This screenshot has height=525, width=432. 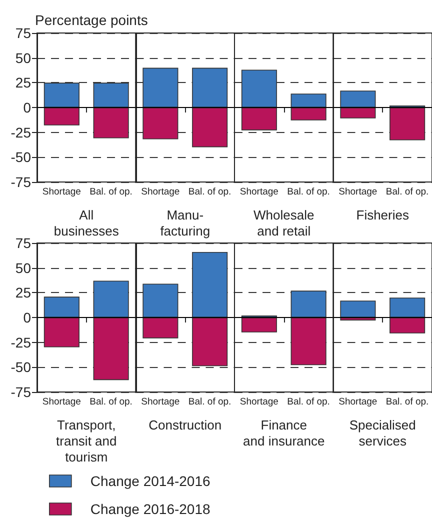 What do you see at coordinates (382, 433) in the screenshot?
I see `x-axis-title: Specialised services` at bounding box center [382, 433].